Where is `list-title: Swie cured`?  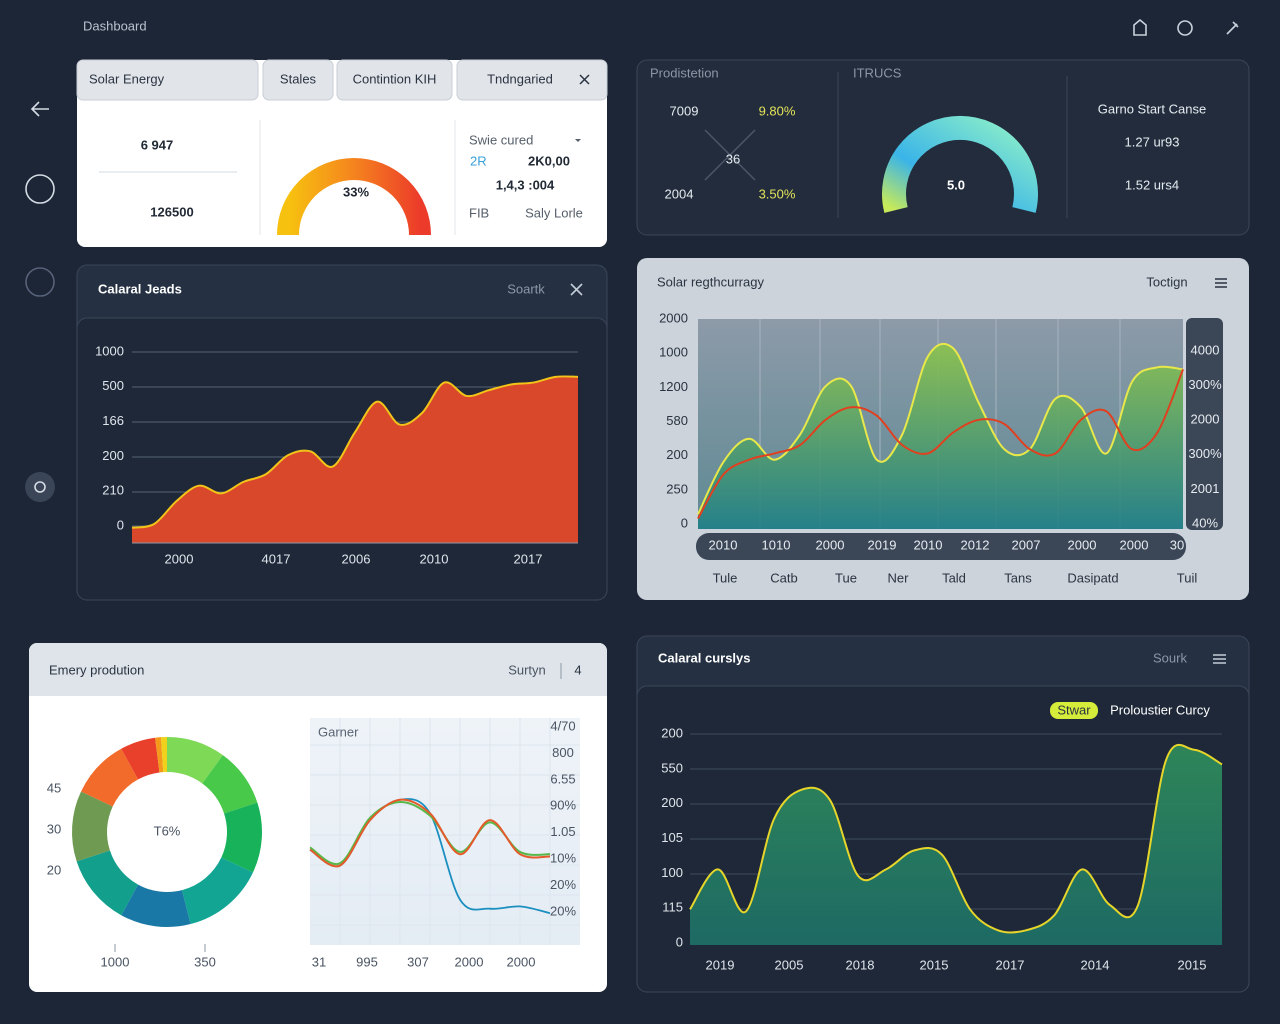
list-title: Swie cured is located at coordinates (501, 139).